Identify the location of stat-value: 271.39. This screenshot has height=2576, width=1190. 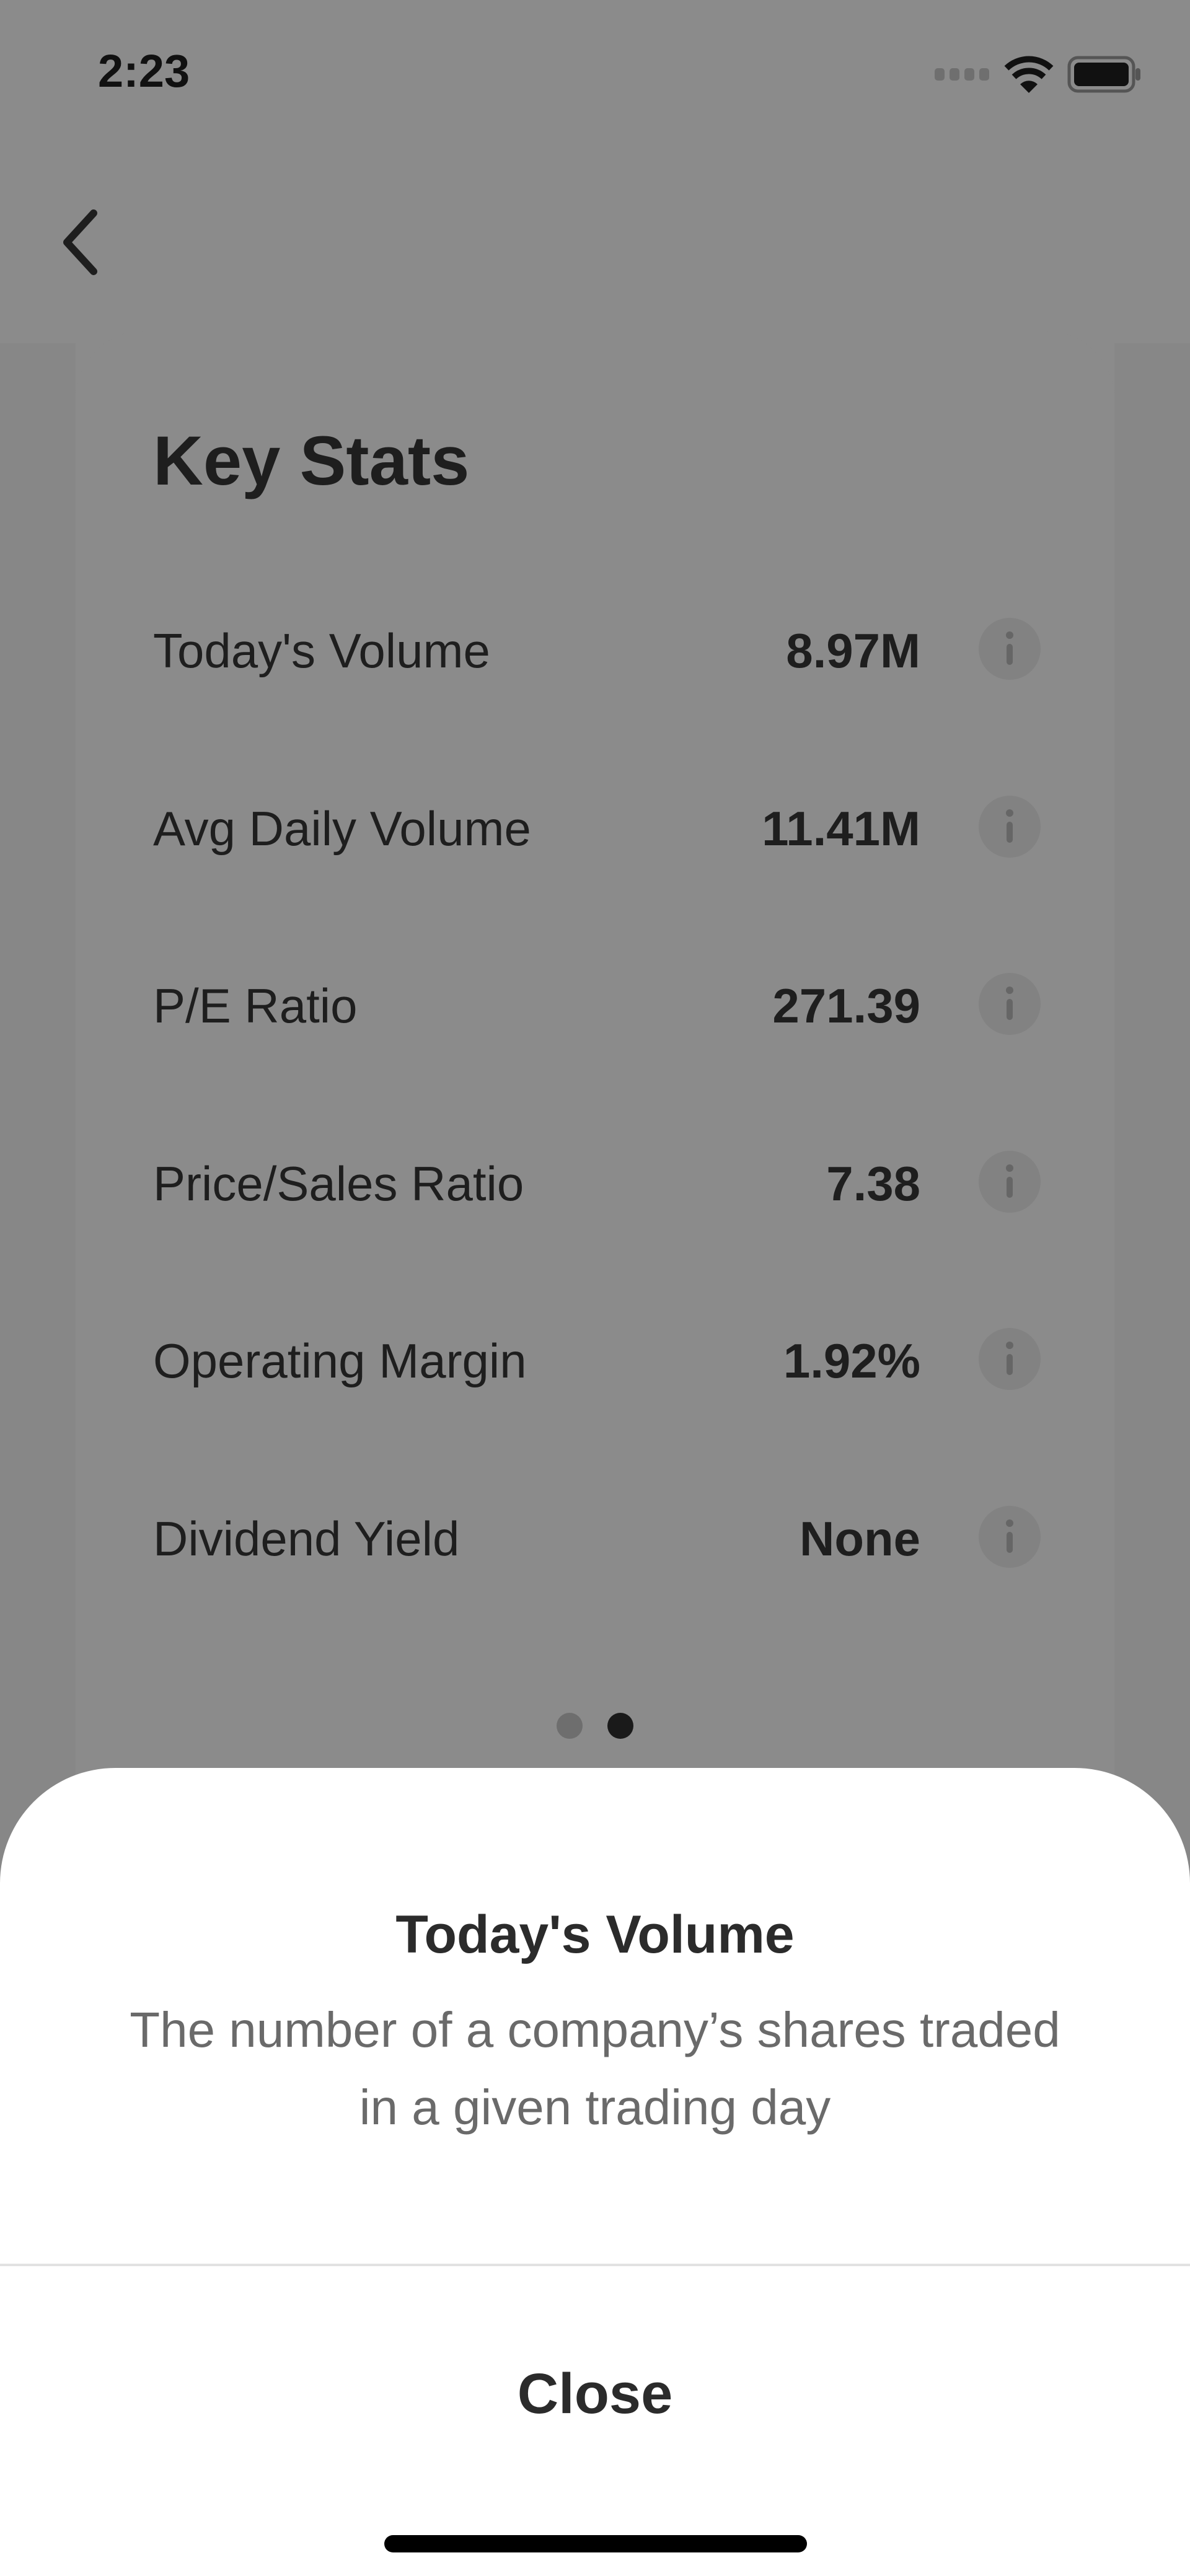
(846, 1006).